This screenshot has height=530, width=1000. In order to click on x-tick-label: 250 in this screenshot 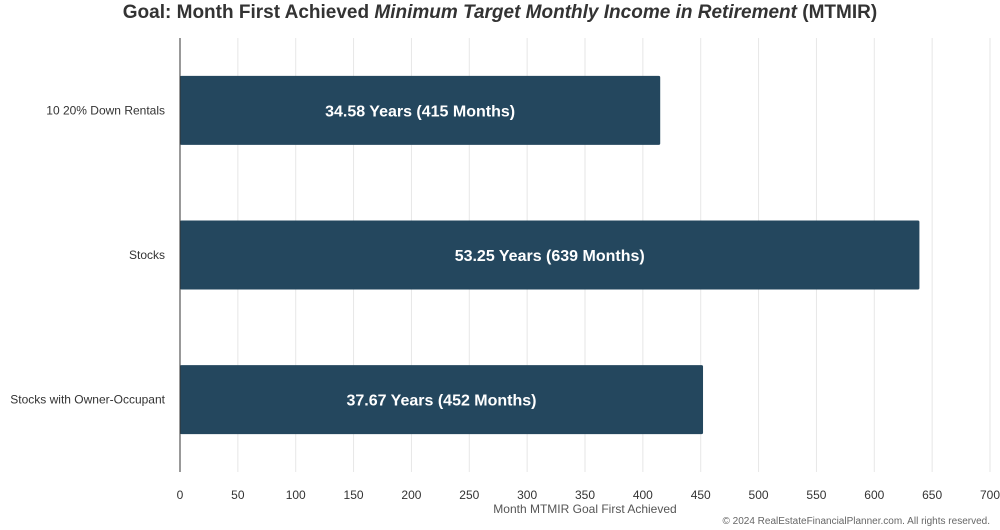, I will do `click(469, 495)`.